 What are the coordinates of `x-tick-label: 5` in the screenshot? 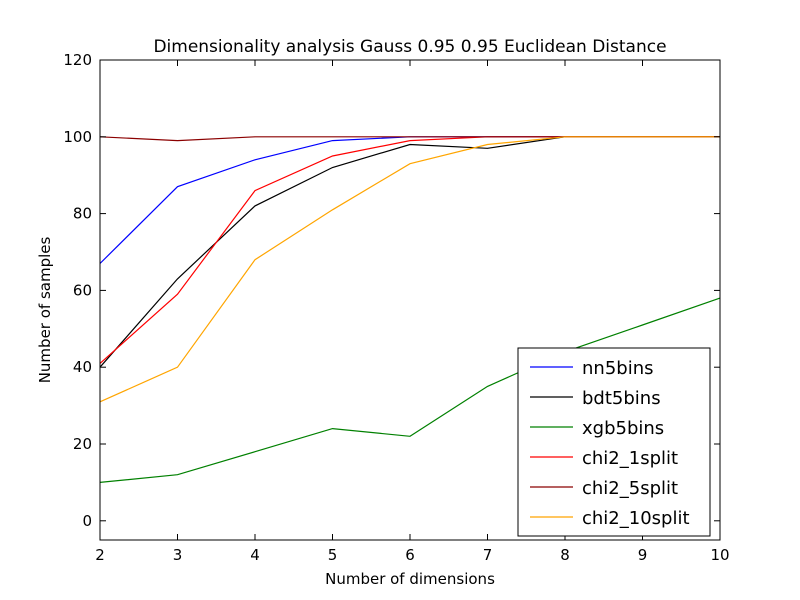 It's located at (333, 555).